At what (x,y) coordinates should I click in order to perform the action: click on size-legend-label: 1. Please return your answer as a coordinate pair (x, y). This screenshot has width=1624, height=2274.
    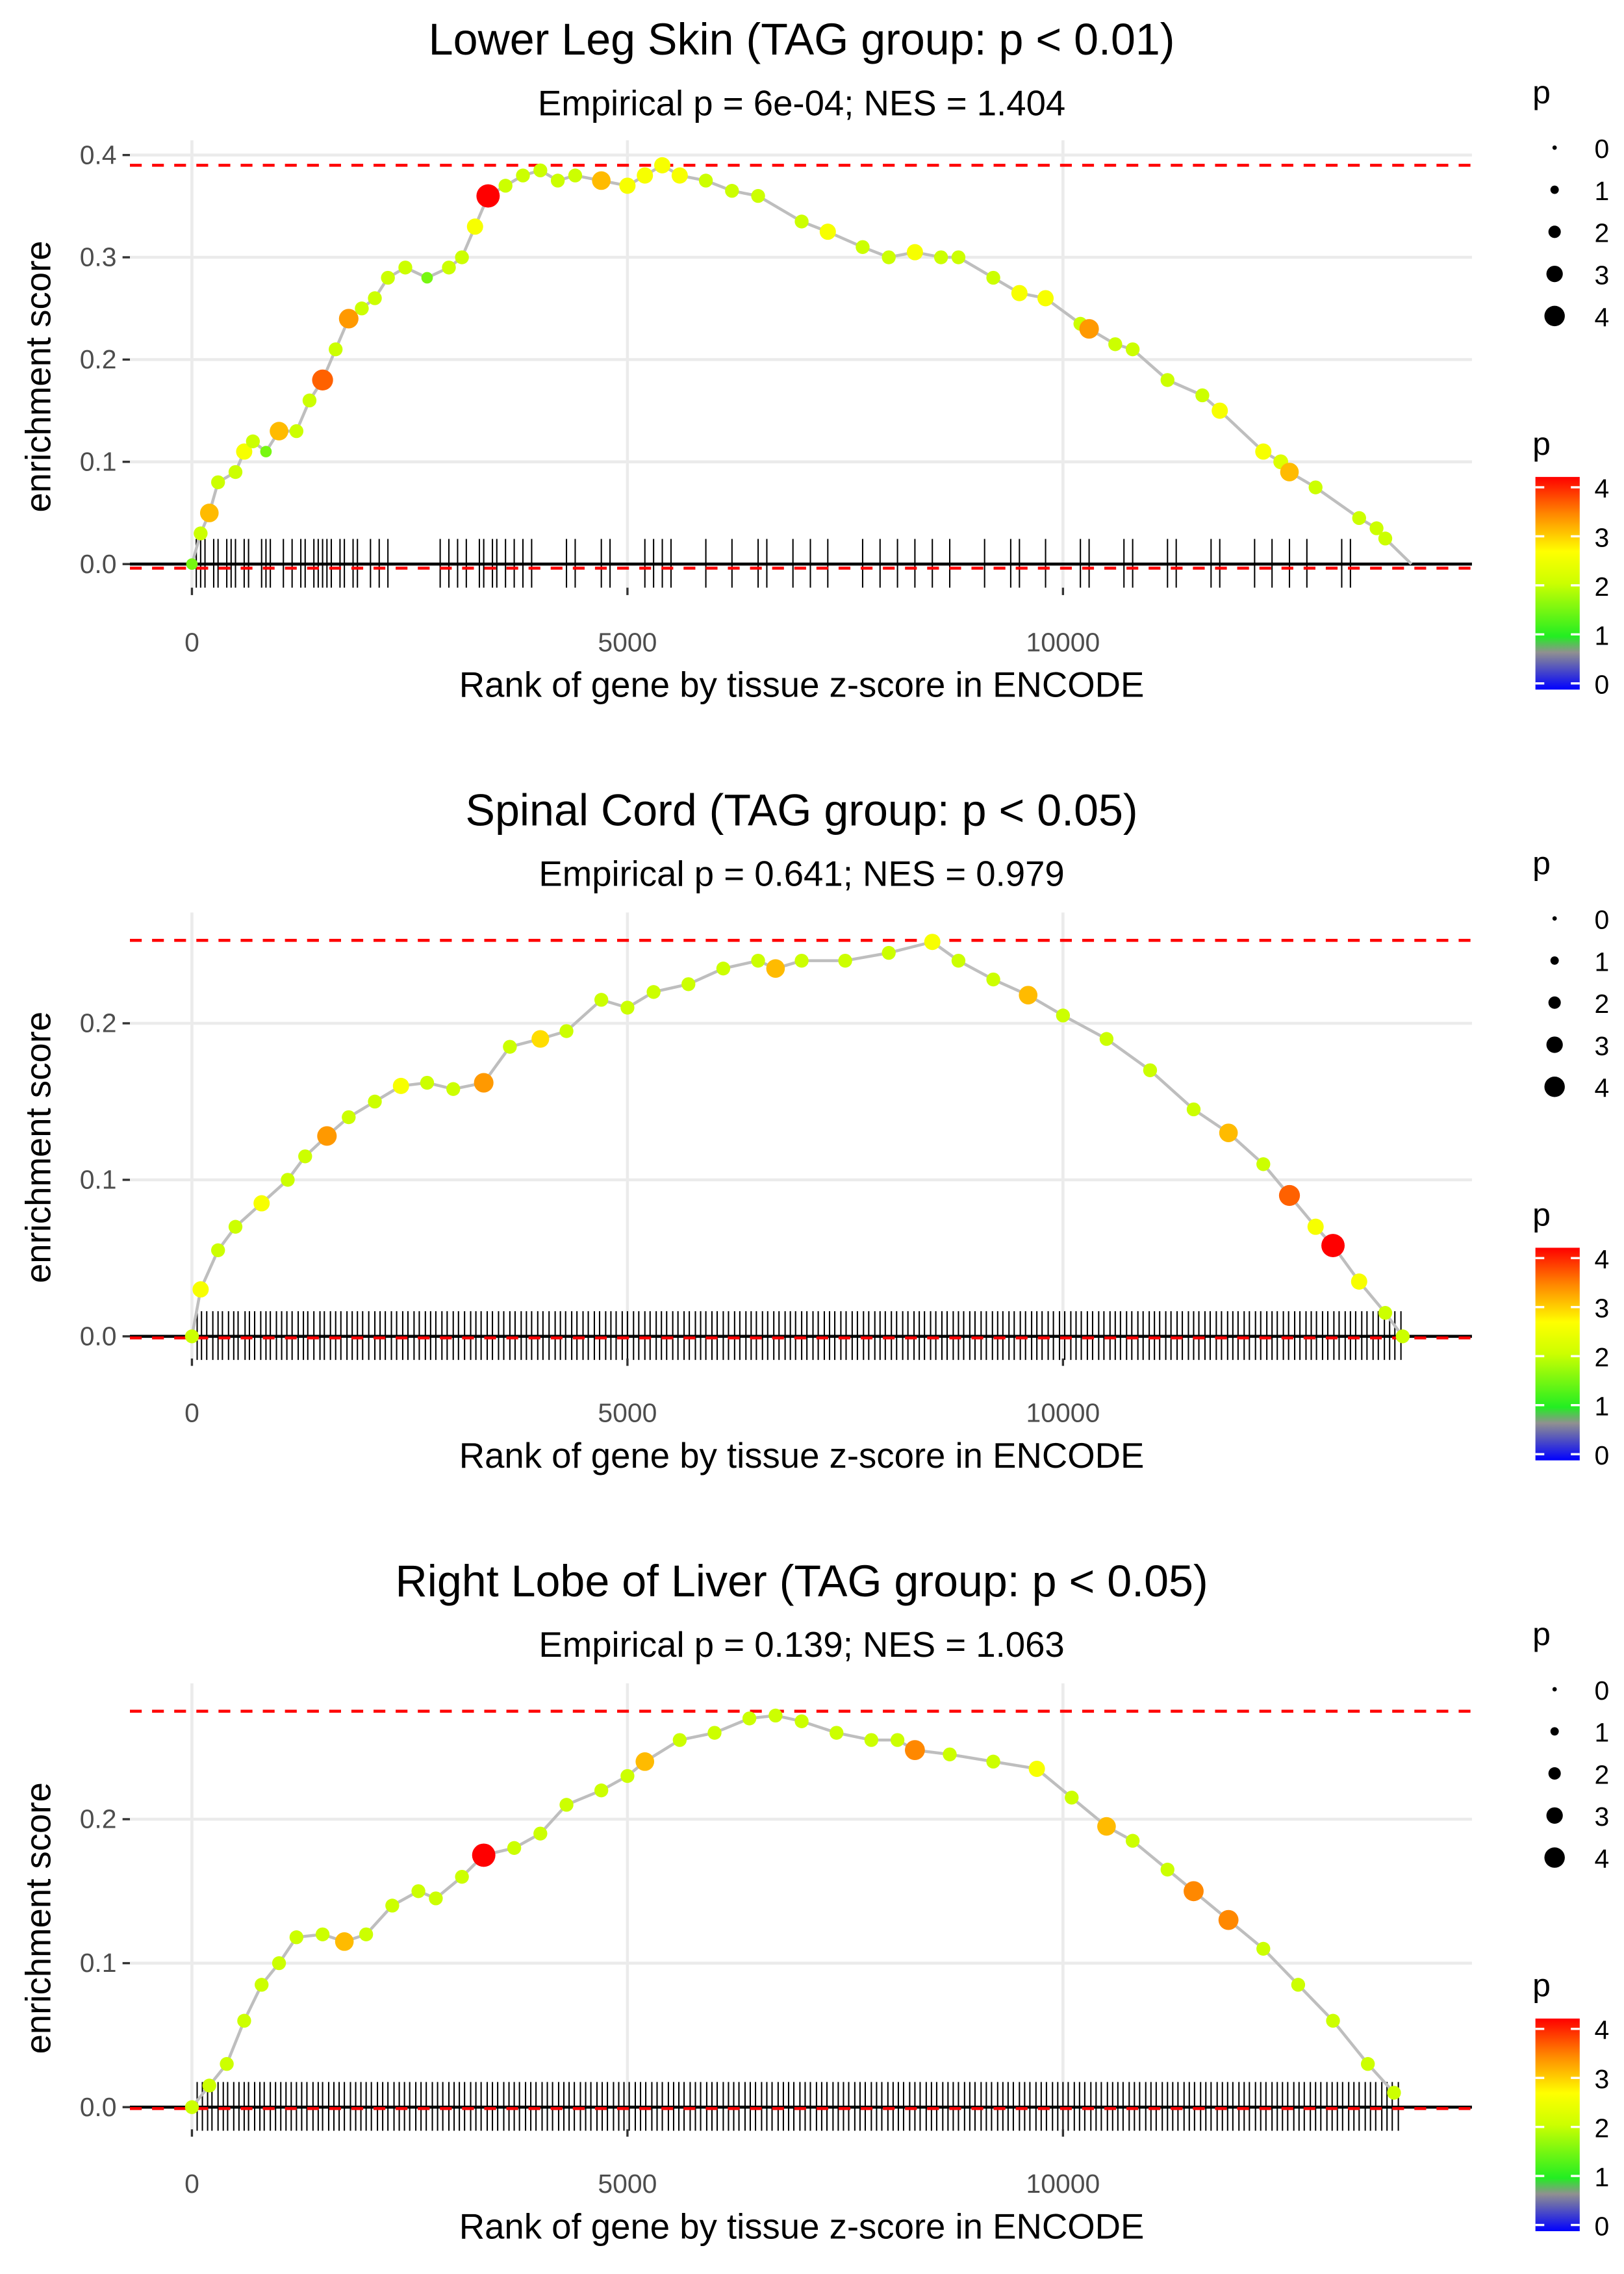
    Looking at the image, I should click on (1602, 1733).